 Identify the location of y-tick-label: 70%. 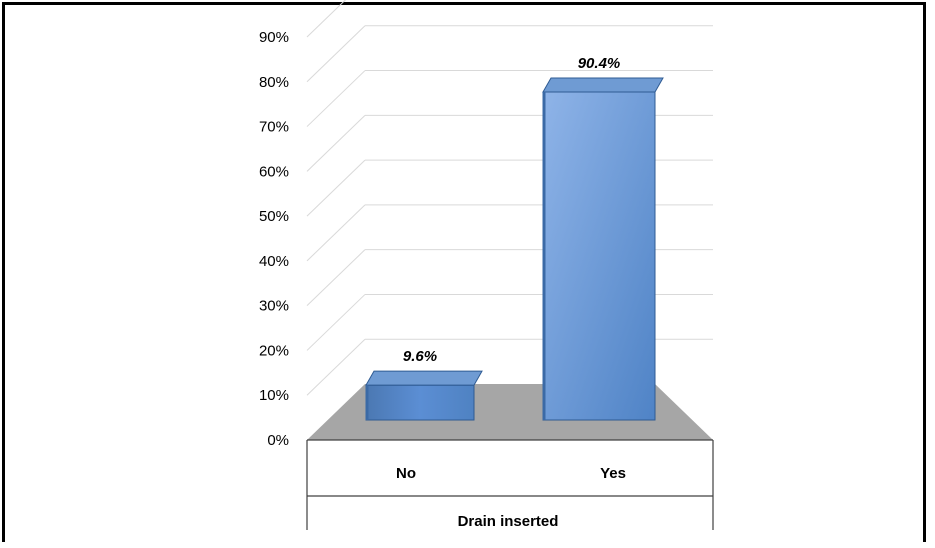
(274, 127).